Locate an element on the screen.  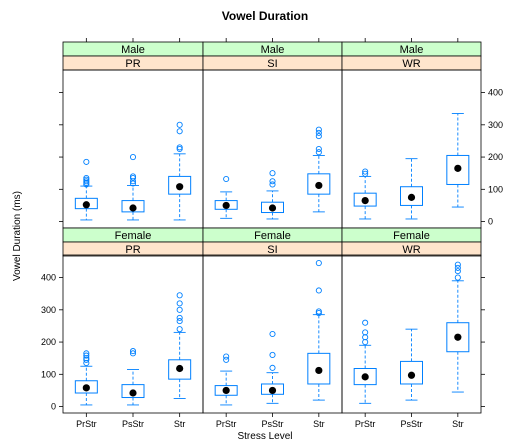
panel-female-wr: Female WR PrStr PsStr Str is located at coordinates (413, 328).